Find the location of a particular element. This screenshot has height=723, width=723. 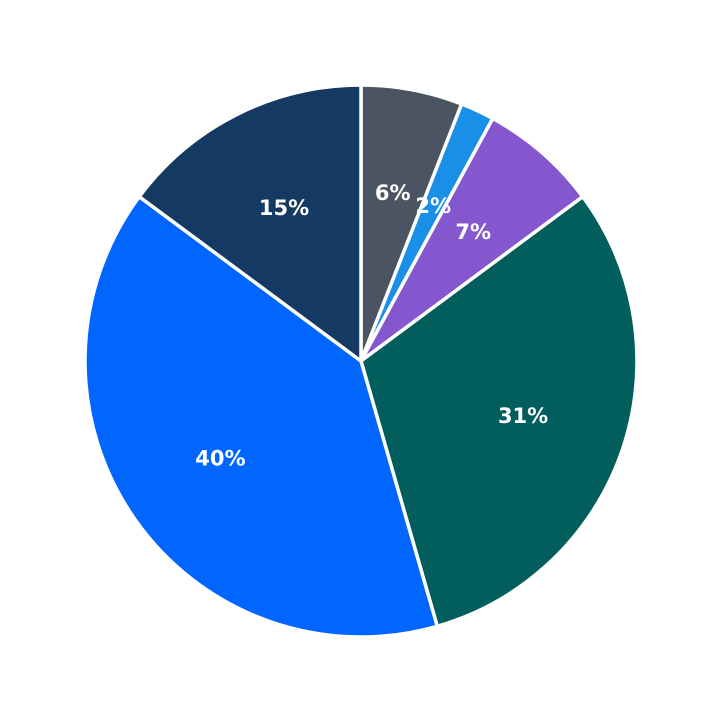

slice-label-1: 6% is located at coordinates (393, 193).